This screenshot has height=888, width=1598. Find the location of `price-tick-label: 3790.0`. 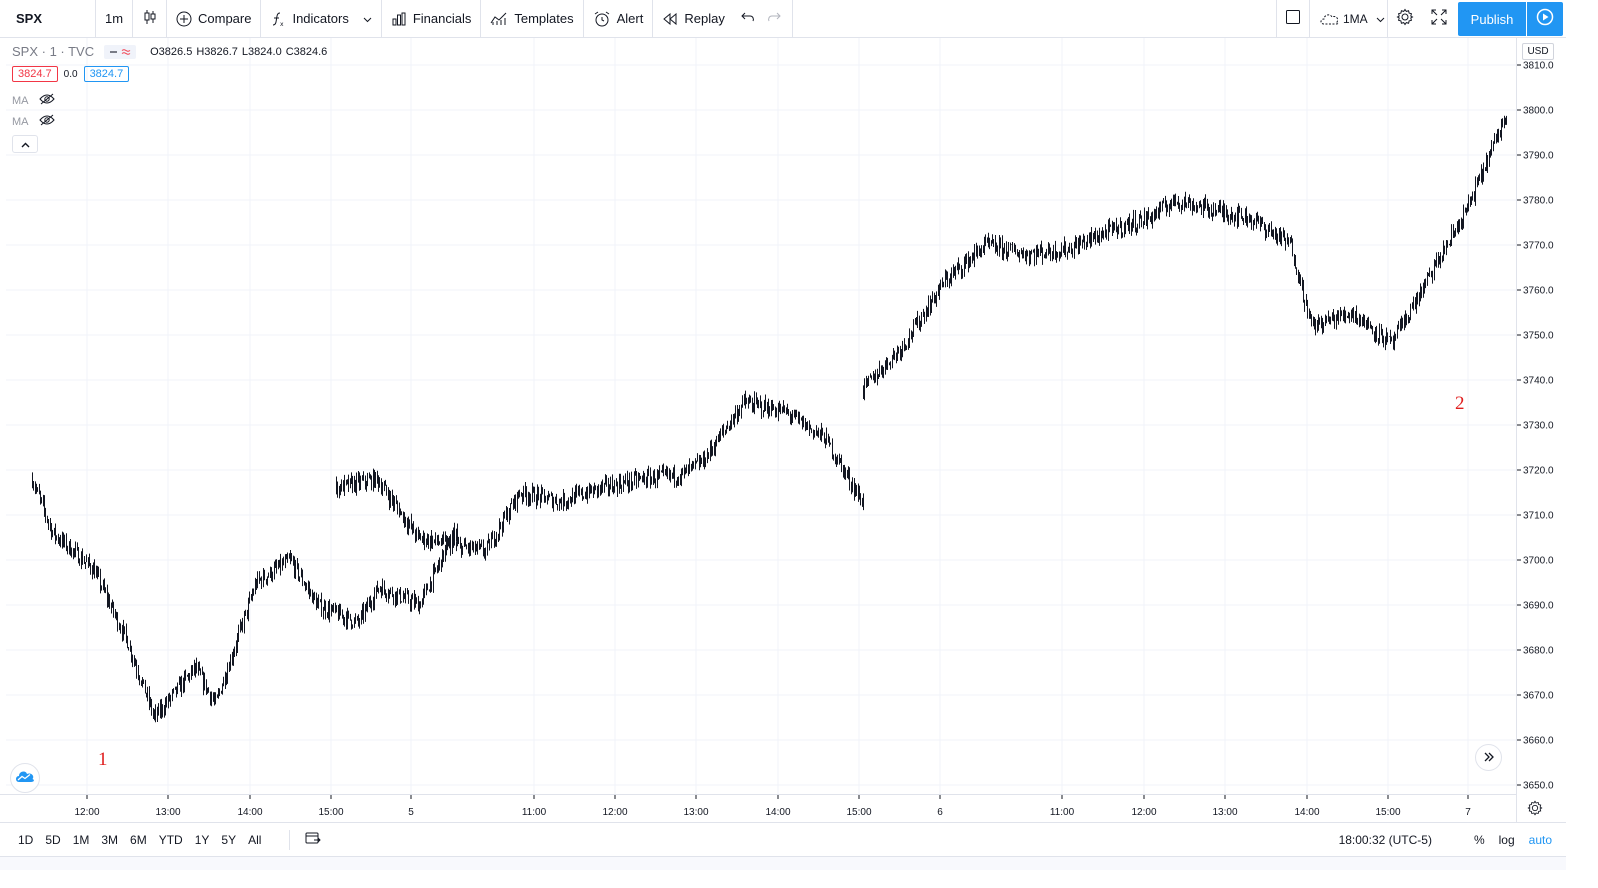

price-tick-label: 3790.0 is located at coordinates (1538, 156).